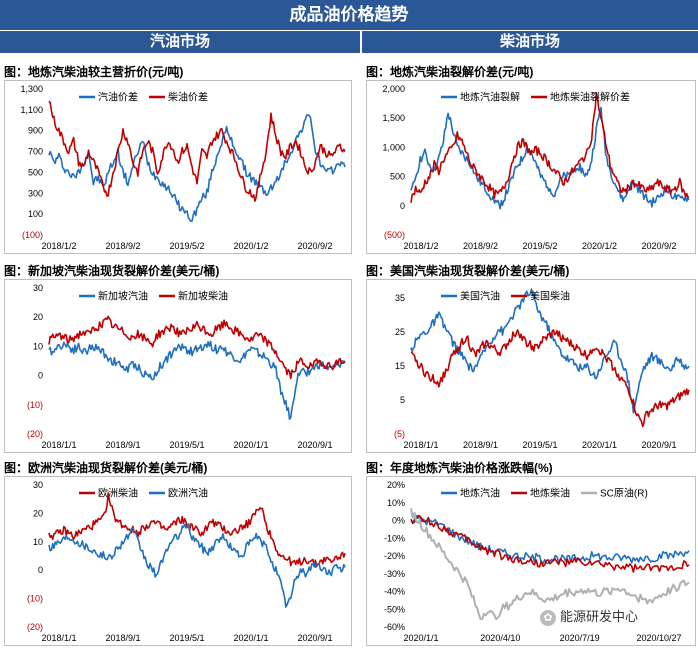 Image resolution: width=698 pixels, height=648 pixels. Describe the element at coordinates (35, 599) in the screenshot. I see `c5-ytick: (10)` at that location.